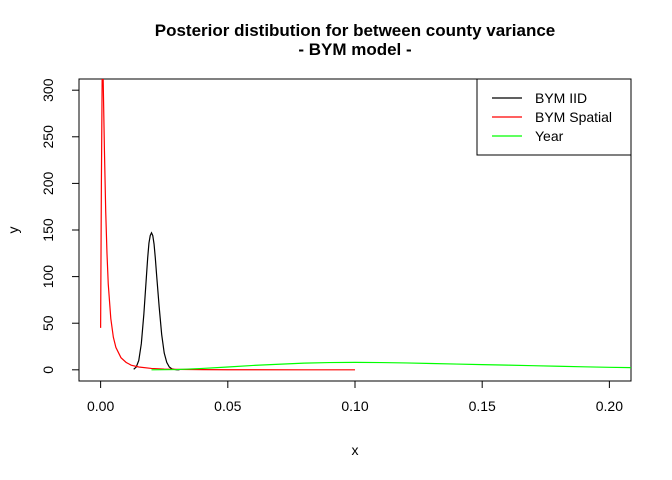 This screenshot has height=480, width=672. I want to click on legend-label-0: BYM IID, so click(561, 98).